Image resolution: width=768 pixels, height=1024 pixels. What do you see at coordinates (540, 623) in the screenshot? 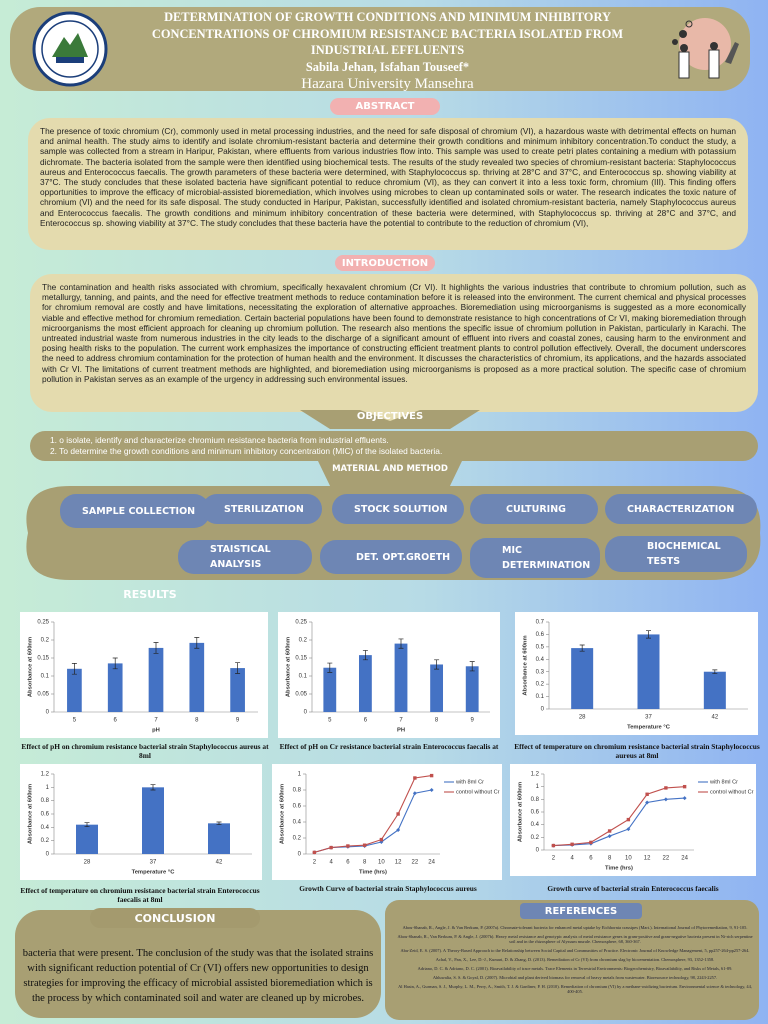
I see `y-tick-label: 0.7` at bounding box center [540, 623].